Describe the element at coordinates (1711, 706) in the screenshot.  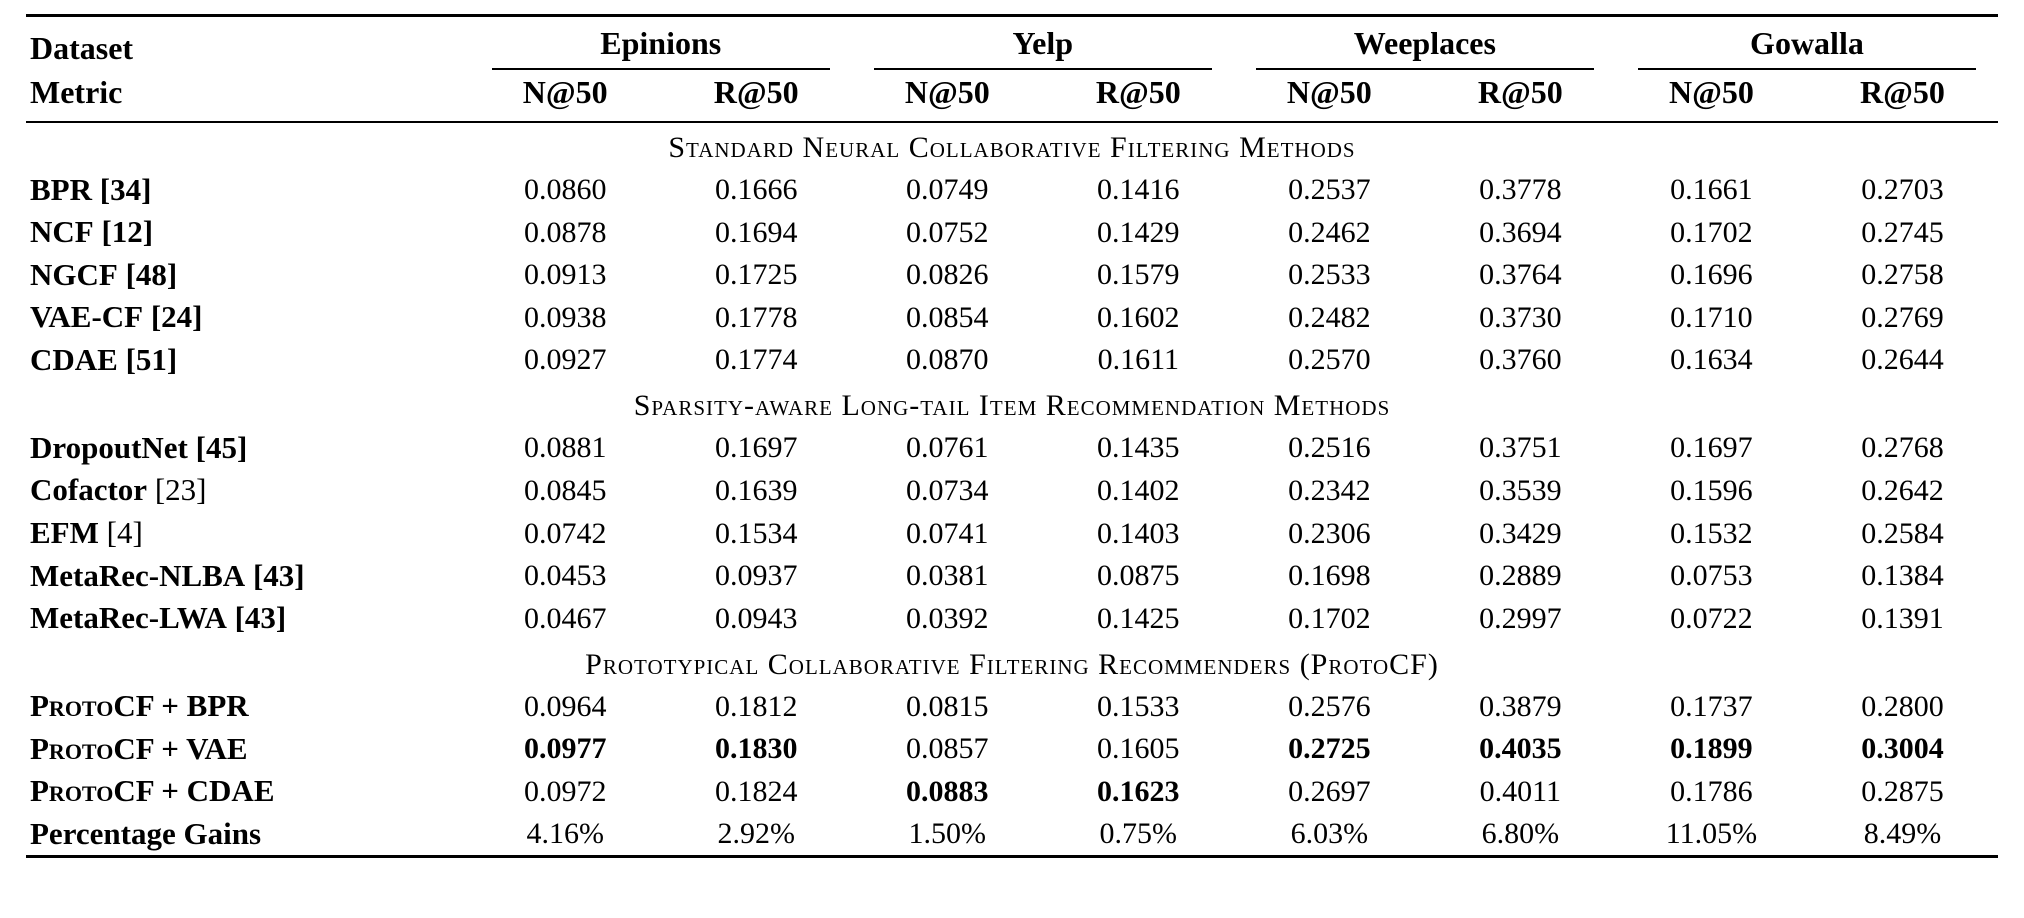
I see `value-cell: 0.1737` at that location.